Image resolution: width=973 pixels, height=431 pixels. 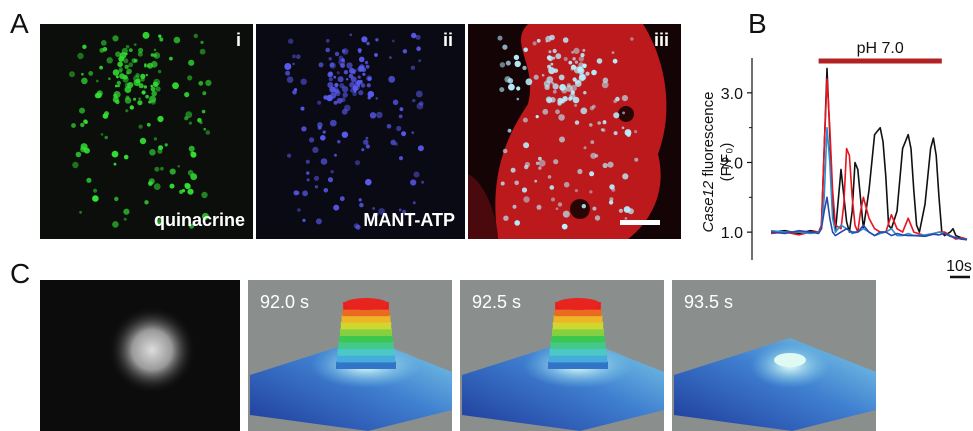 I want to click on frame-time-label: 92.5 s, so click(x=497, y=302).